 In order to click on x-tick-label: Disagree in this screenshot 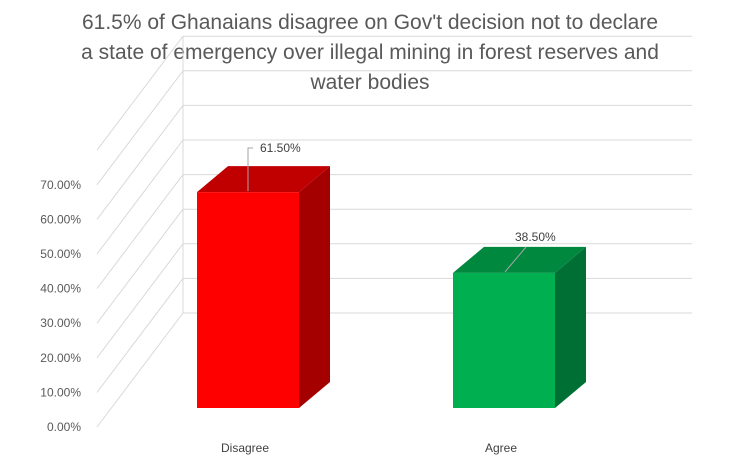, I will do `click(245, 448)`.